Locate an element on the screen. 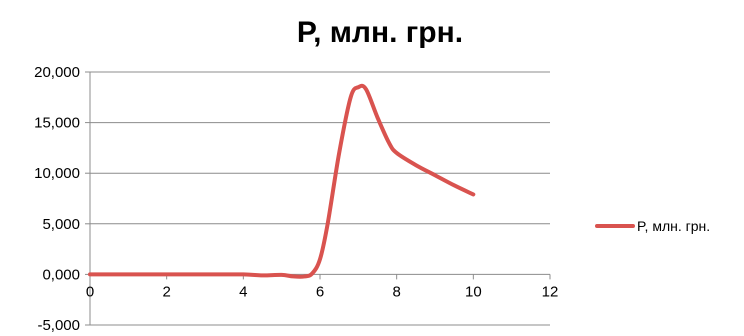 The width and height of the screenshot is (744, 336). x-tick-label: 8 is located at coordinates (396, 291).